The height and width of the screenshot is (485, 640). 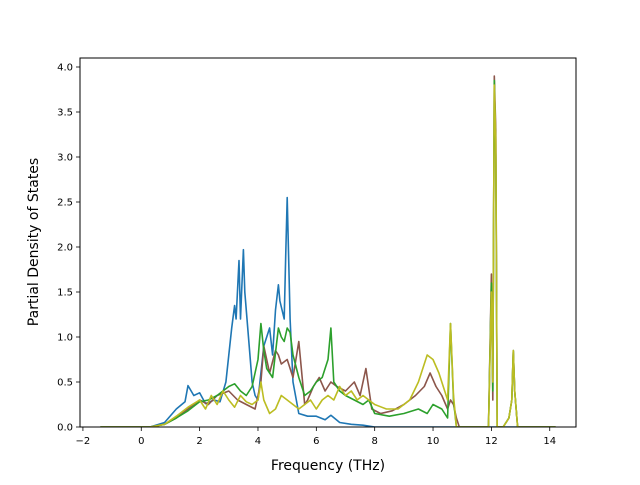 I want to click on y-axis-ticks: 0.0 0.5 1.0 1.5 2.0 2.5 3.0 3.5 4.0, so click(x=68, y=248).